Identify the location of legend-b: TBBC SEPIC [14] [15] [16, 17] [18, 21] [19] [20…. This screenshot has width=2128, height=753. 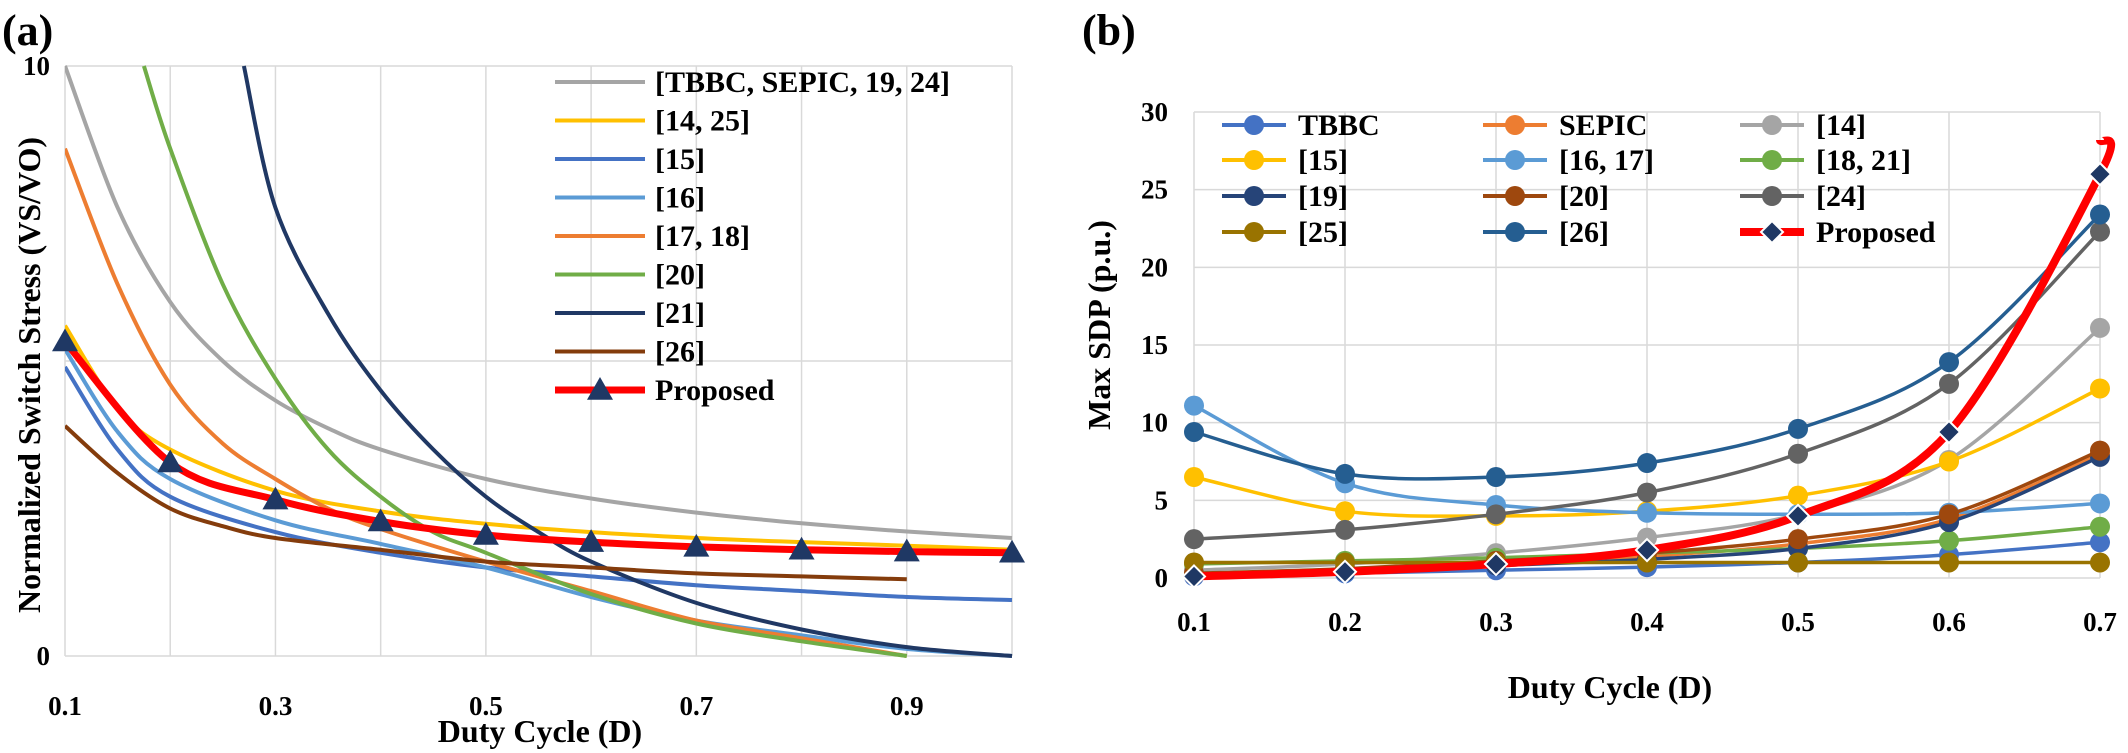
(1579, 179).